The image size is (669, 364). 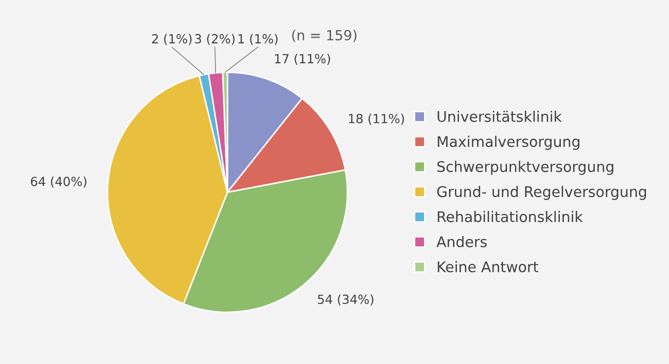 What do you see at coordinates (58, 182) in the screenshot?
I see `data-label: 64 (40%)` at bounding box center [58, 182].